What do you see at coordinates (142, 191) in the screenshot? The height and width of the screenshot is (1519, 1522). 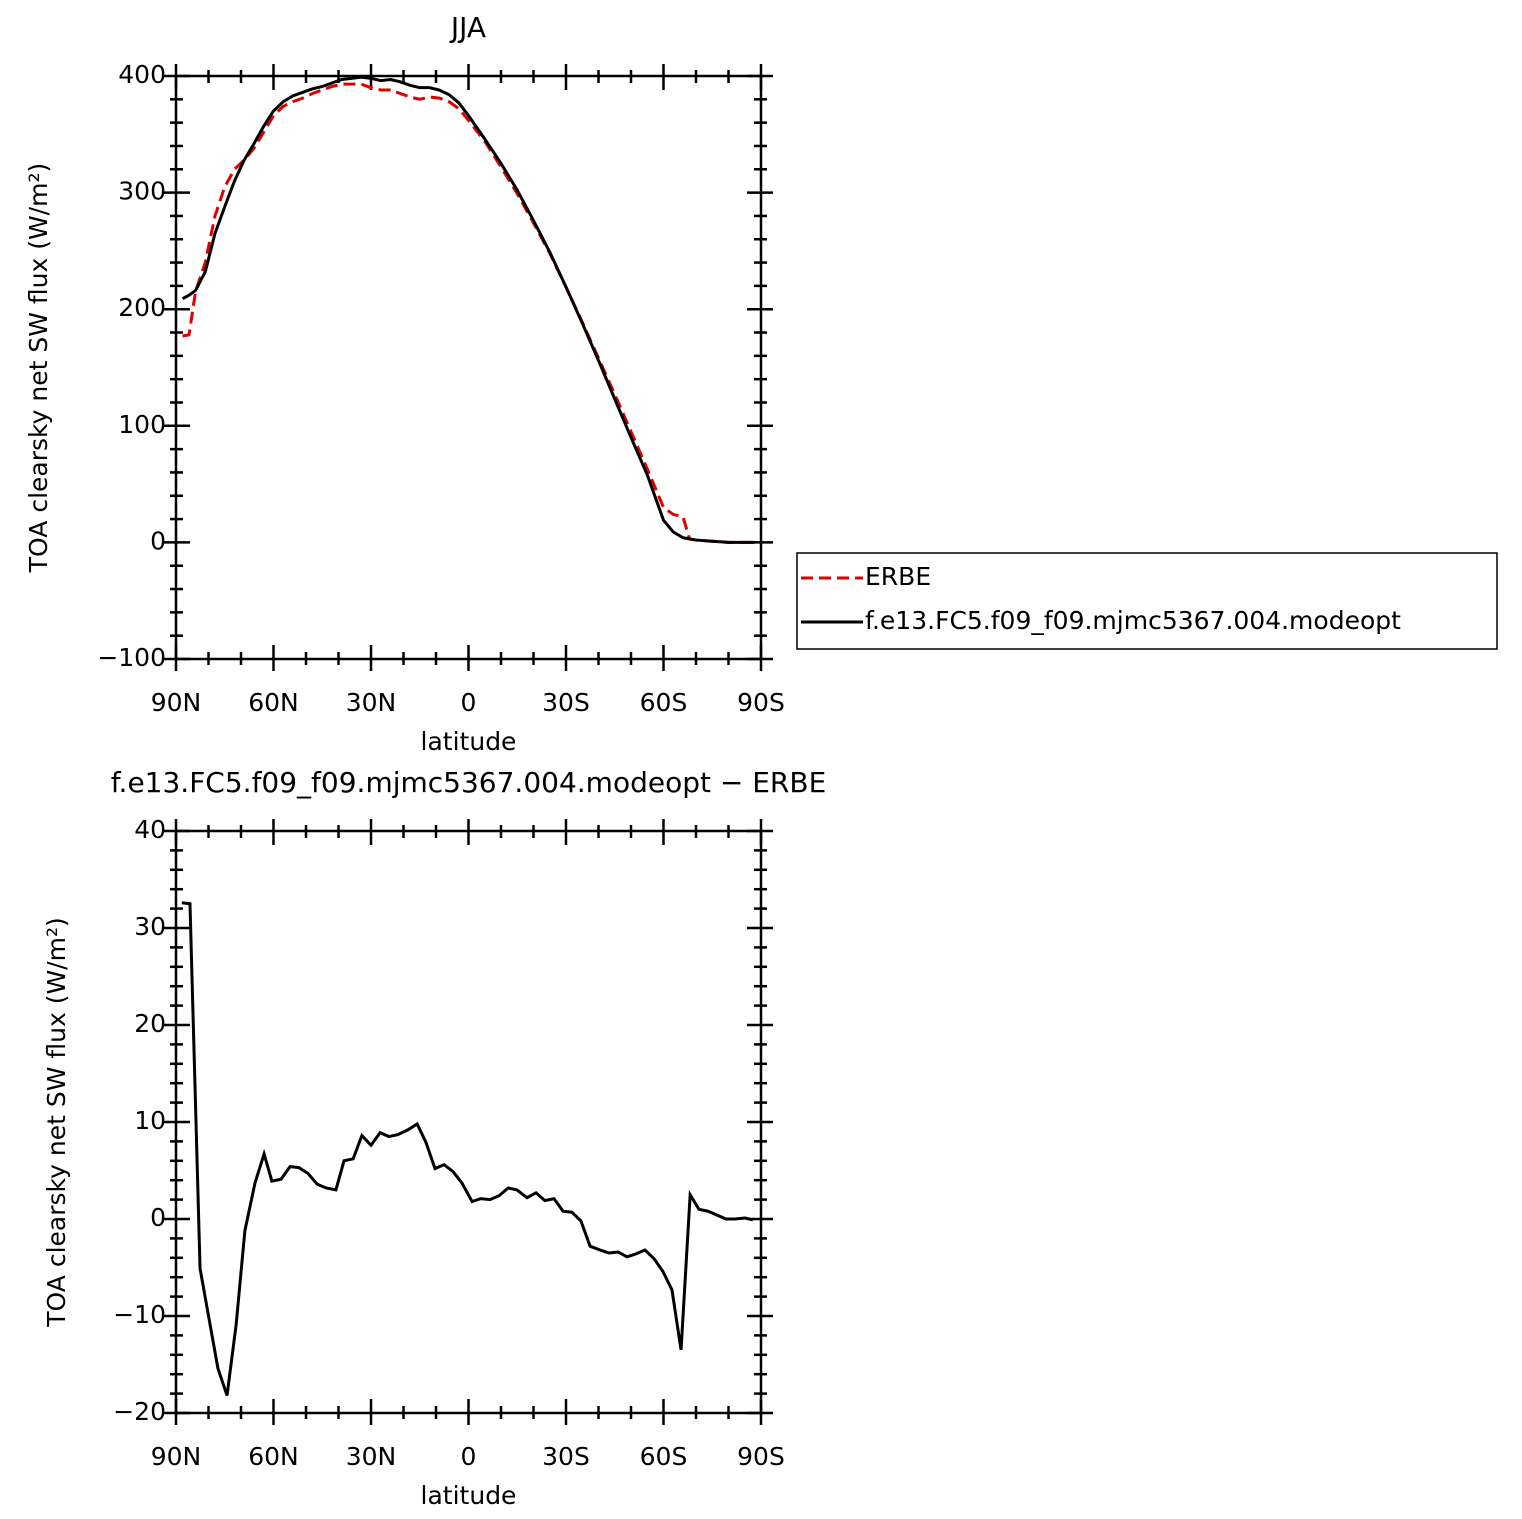 I see `y-tick-label: 300` at bounding box center [142, 191].